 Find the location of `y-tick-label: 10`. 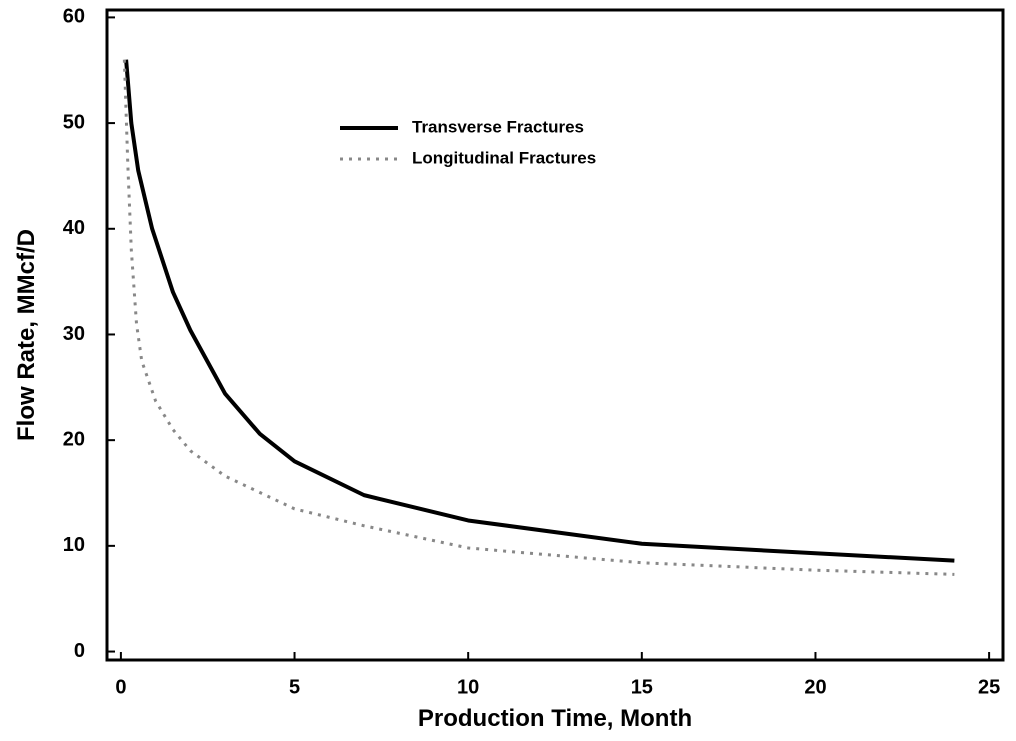

y-tick-label: 10 is located at coordinates (74, 545).